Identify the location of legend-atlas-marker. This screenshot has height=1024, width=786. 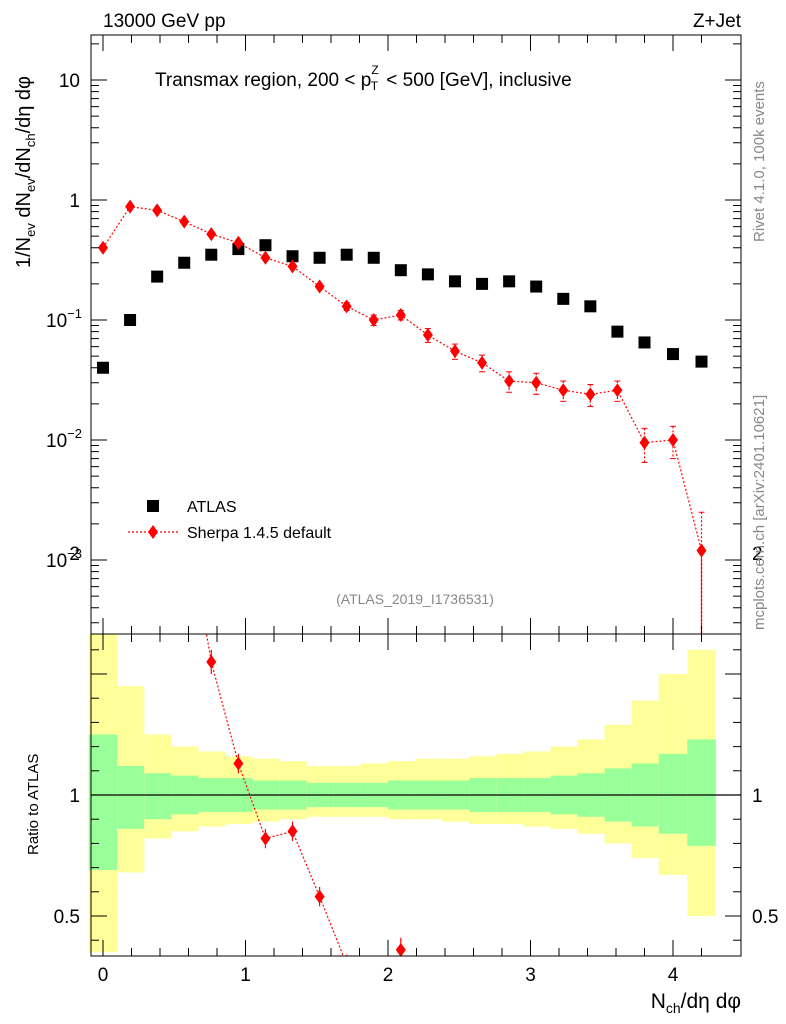
(153, 506).